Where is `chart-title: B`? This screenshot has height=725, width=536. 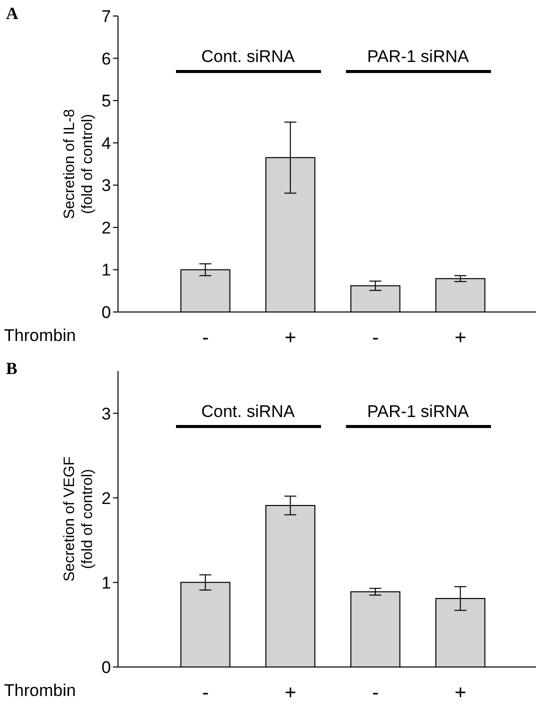 chart-title: B is located at coordinates (12, 369).